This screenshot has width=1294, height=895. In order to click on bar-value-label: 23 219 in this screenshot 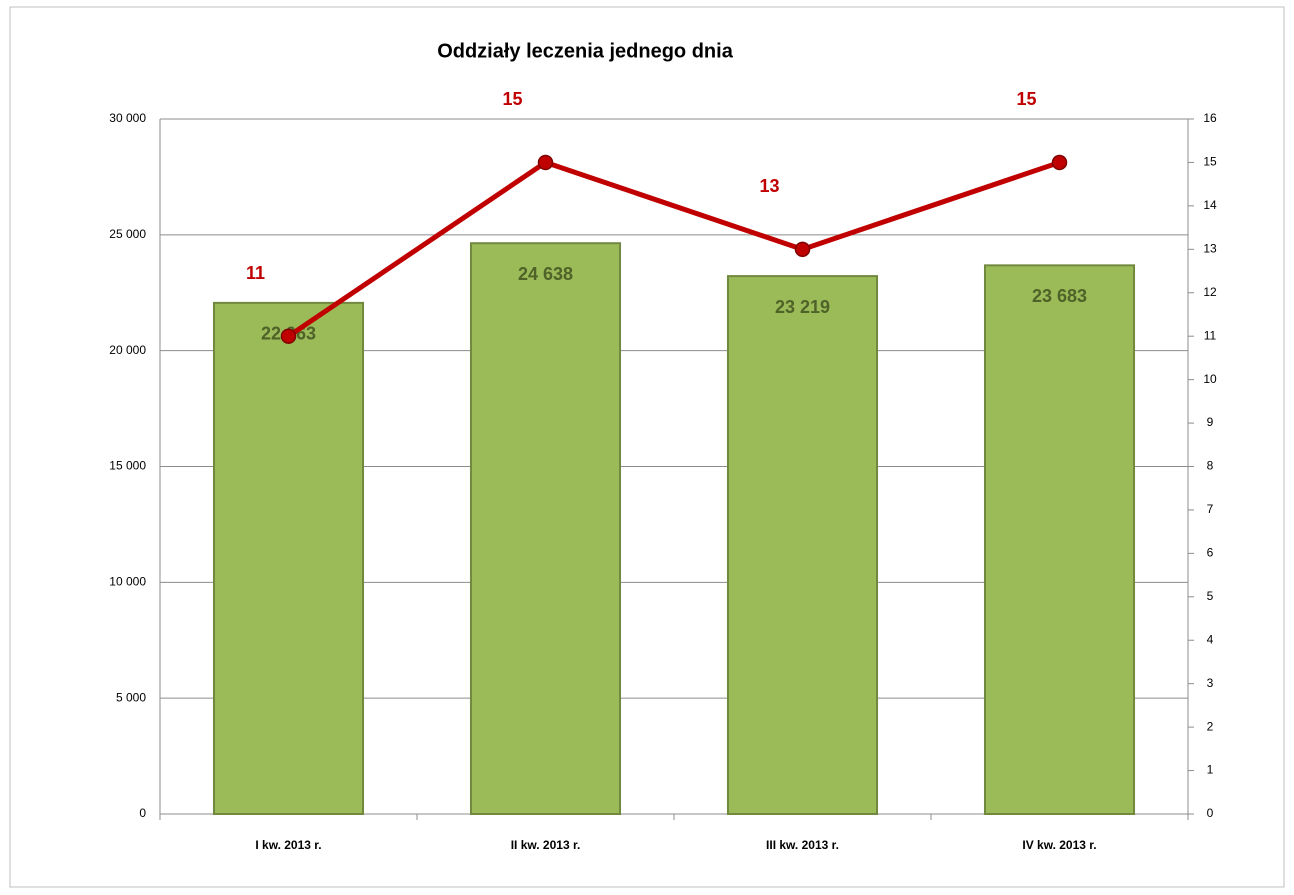, I will do `click(802, 307)`.